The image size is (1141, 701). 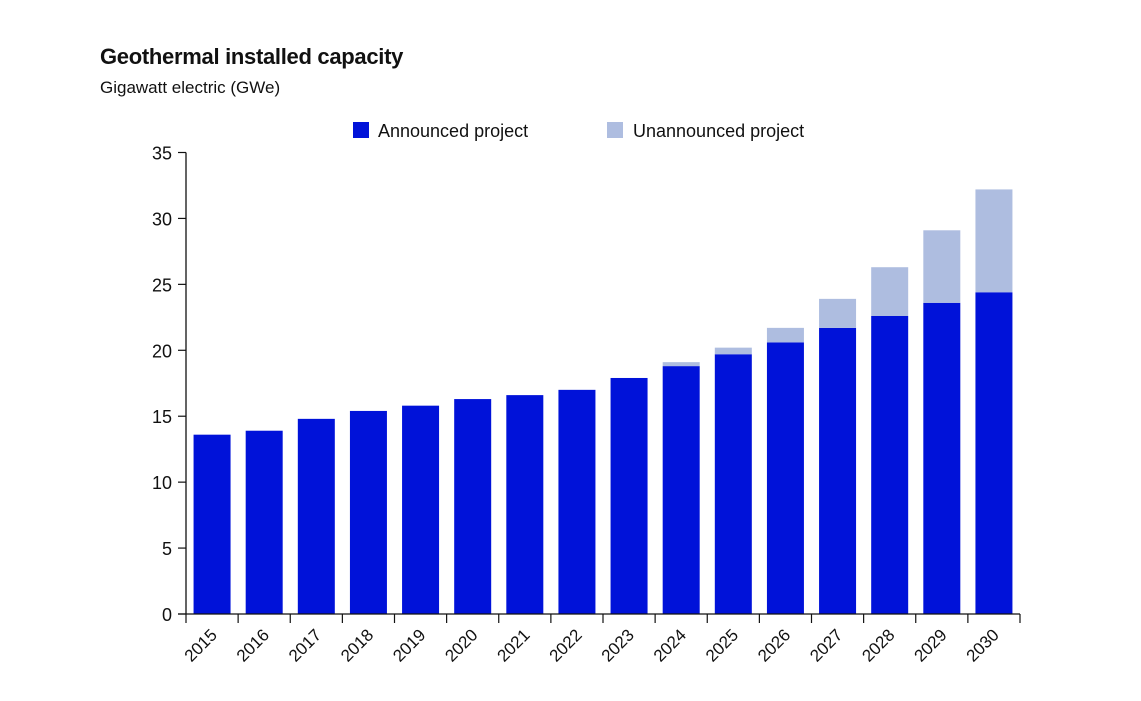 What do you see at coordinates (838, 470) in the screenshot?
I see `bar-announced-2027` at bounding box center [838, 470].